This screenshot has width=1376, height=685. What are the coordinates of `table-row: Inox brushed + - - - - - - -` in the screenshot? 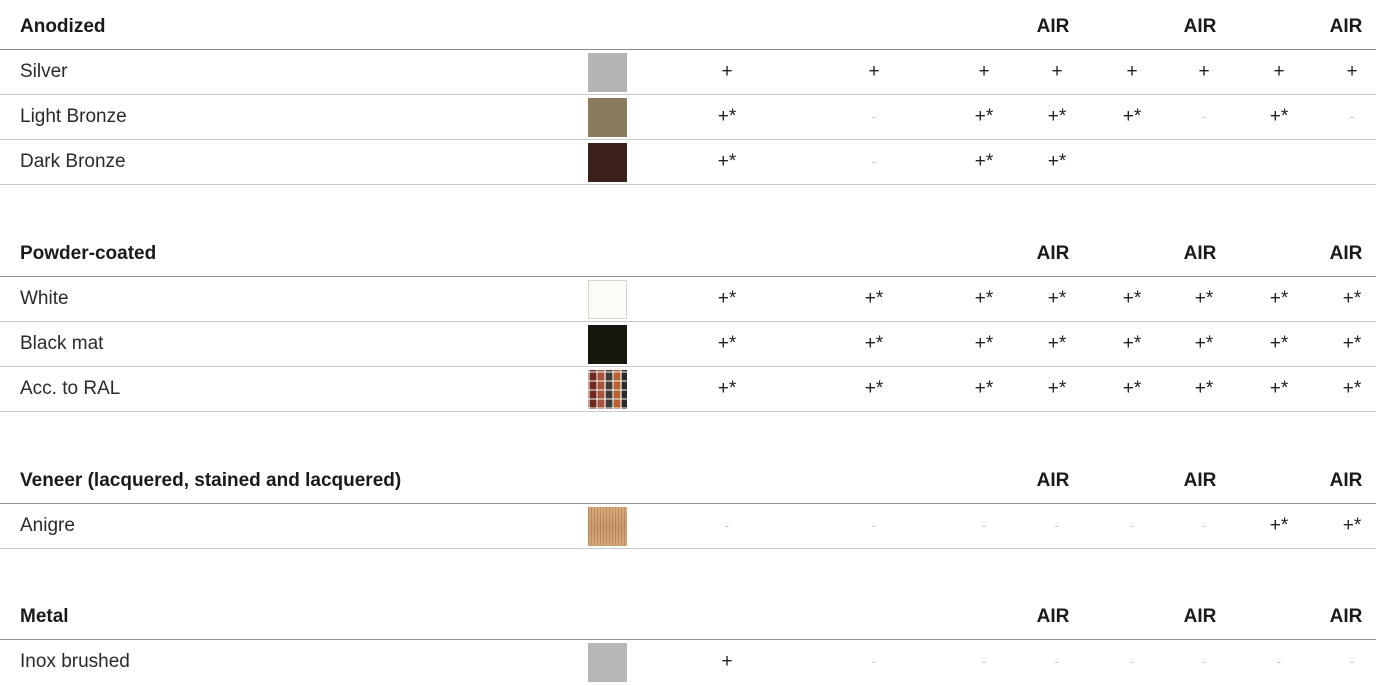 It's located at (688, 662).